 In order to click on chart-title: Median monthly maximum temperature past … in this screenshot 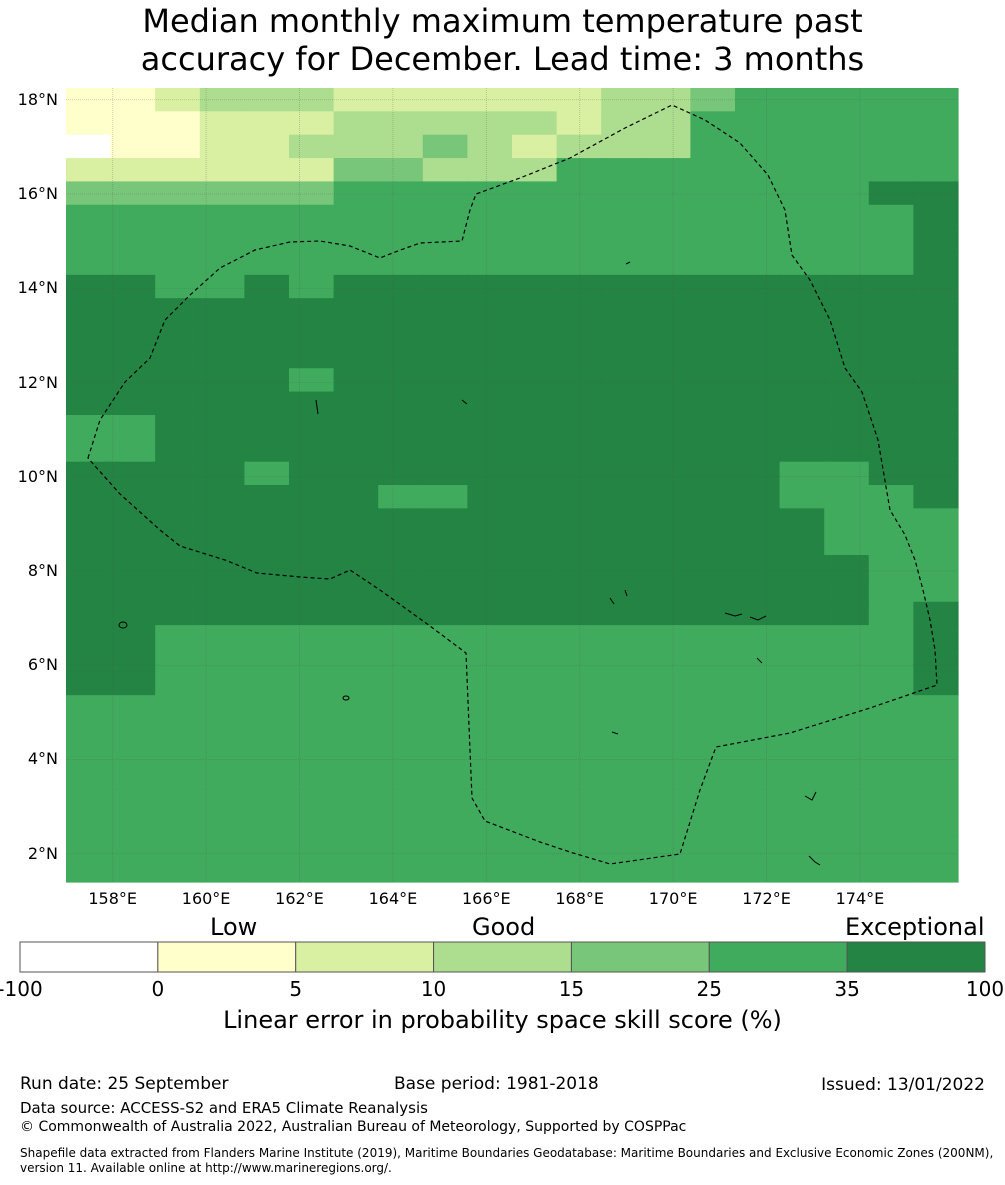, I will do `click(502, 40)`.